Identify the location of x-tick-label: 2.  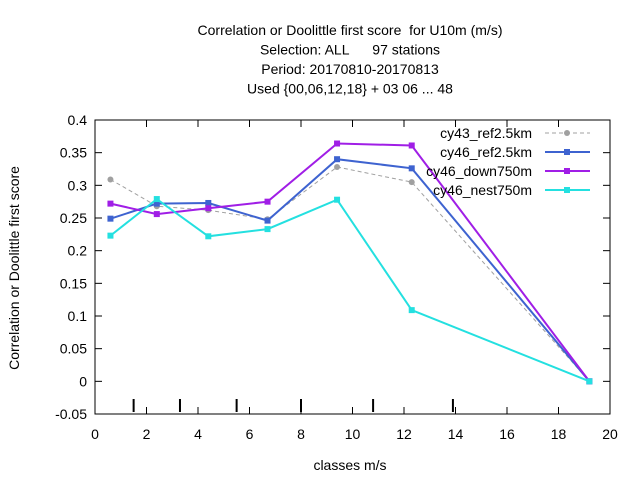
(147, 434).